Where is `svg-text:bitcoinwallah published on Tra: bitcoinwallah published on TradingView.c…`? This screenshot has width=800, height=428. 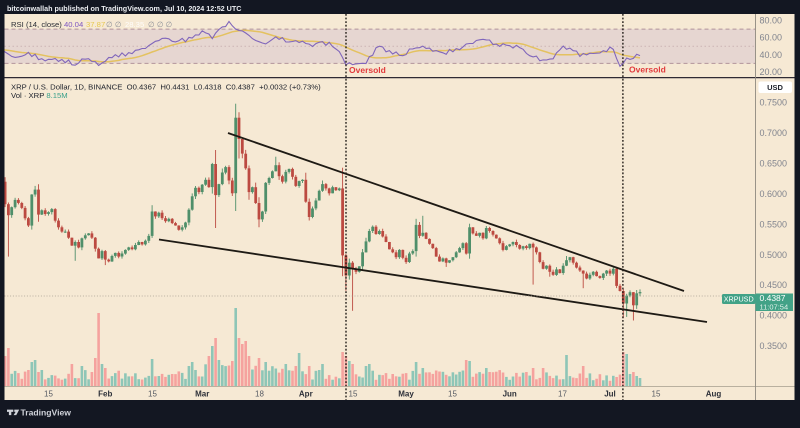
svg-text:bitcoinwallah published on Tra: bitcoinwallah published on TradingView.c… is located at coordinates (124, 8).